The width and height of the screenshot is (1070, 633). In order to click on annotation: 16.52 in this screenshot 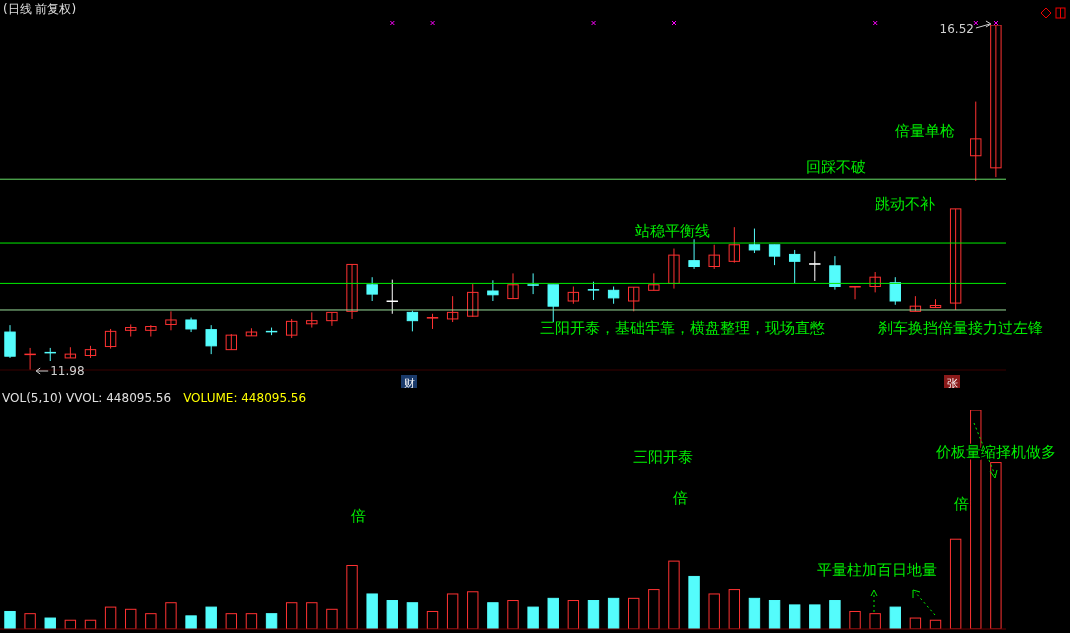, I will do `click(956, 29)`.